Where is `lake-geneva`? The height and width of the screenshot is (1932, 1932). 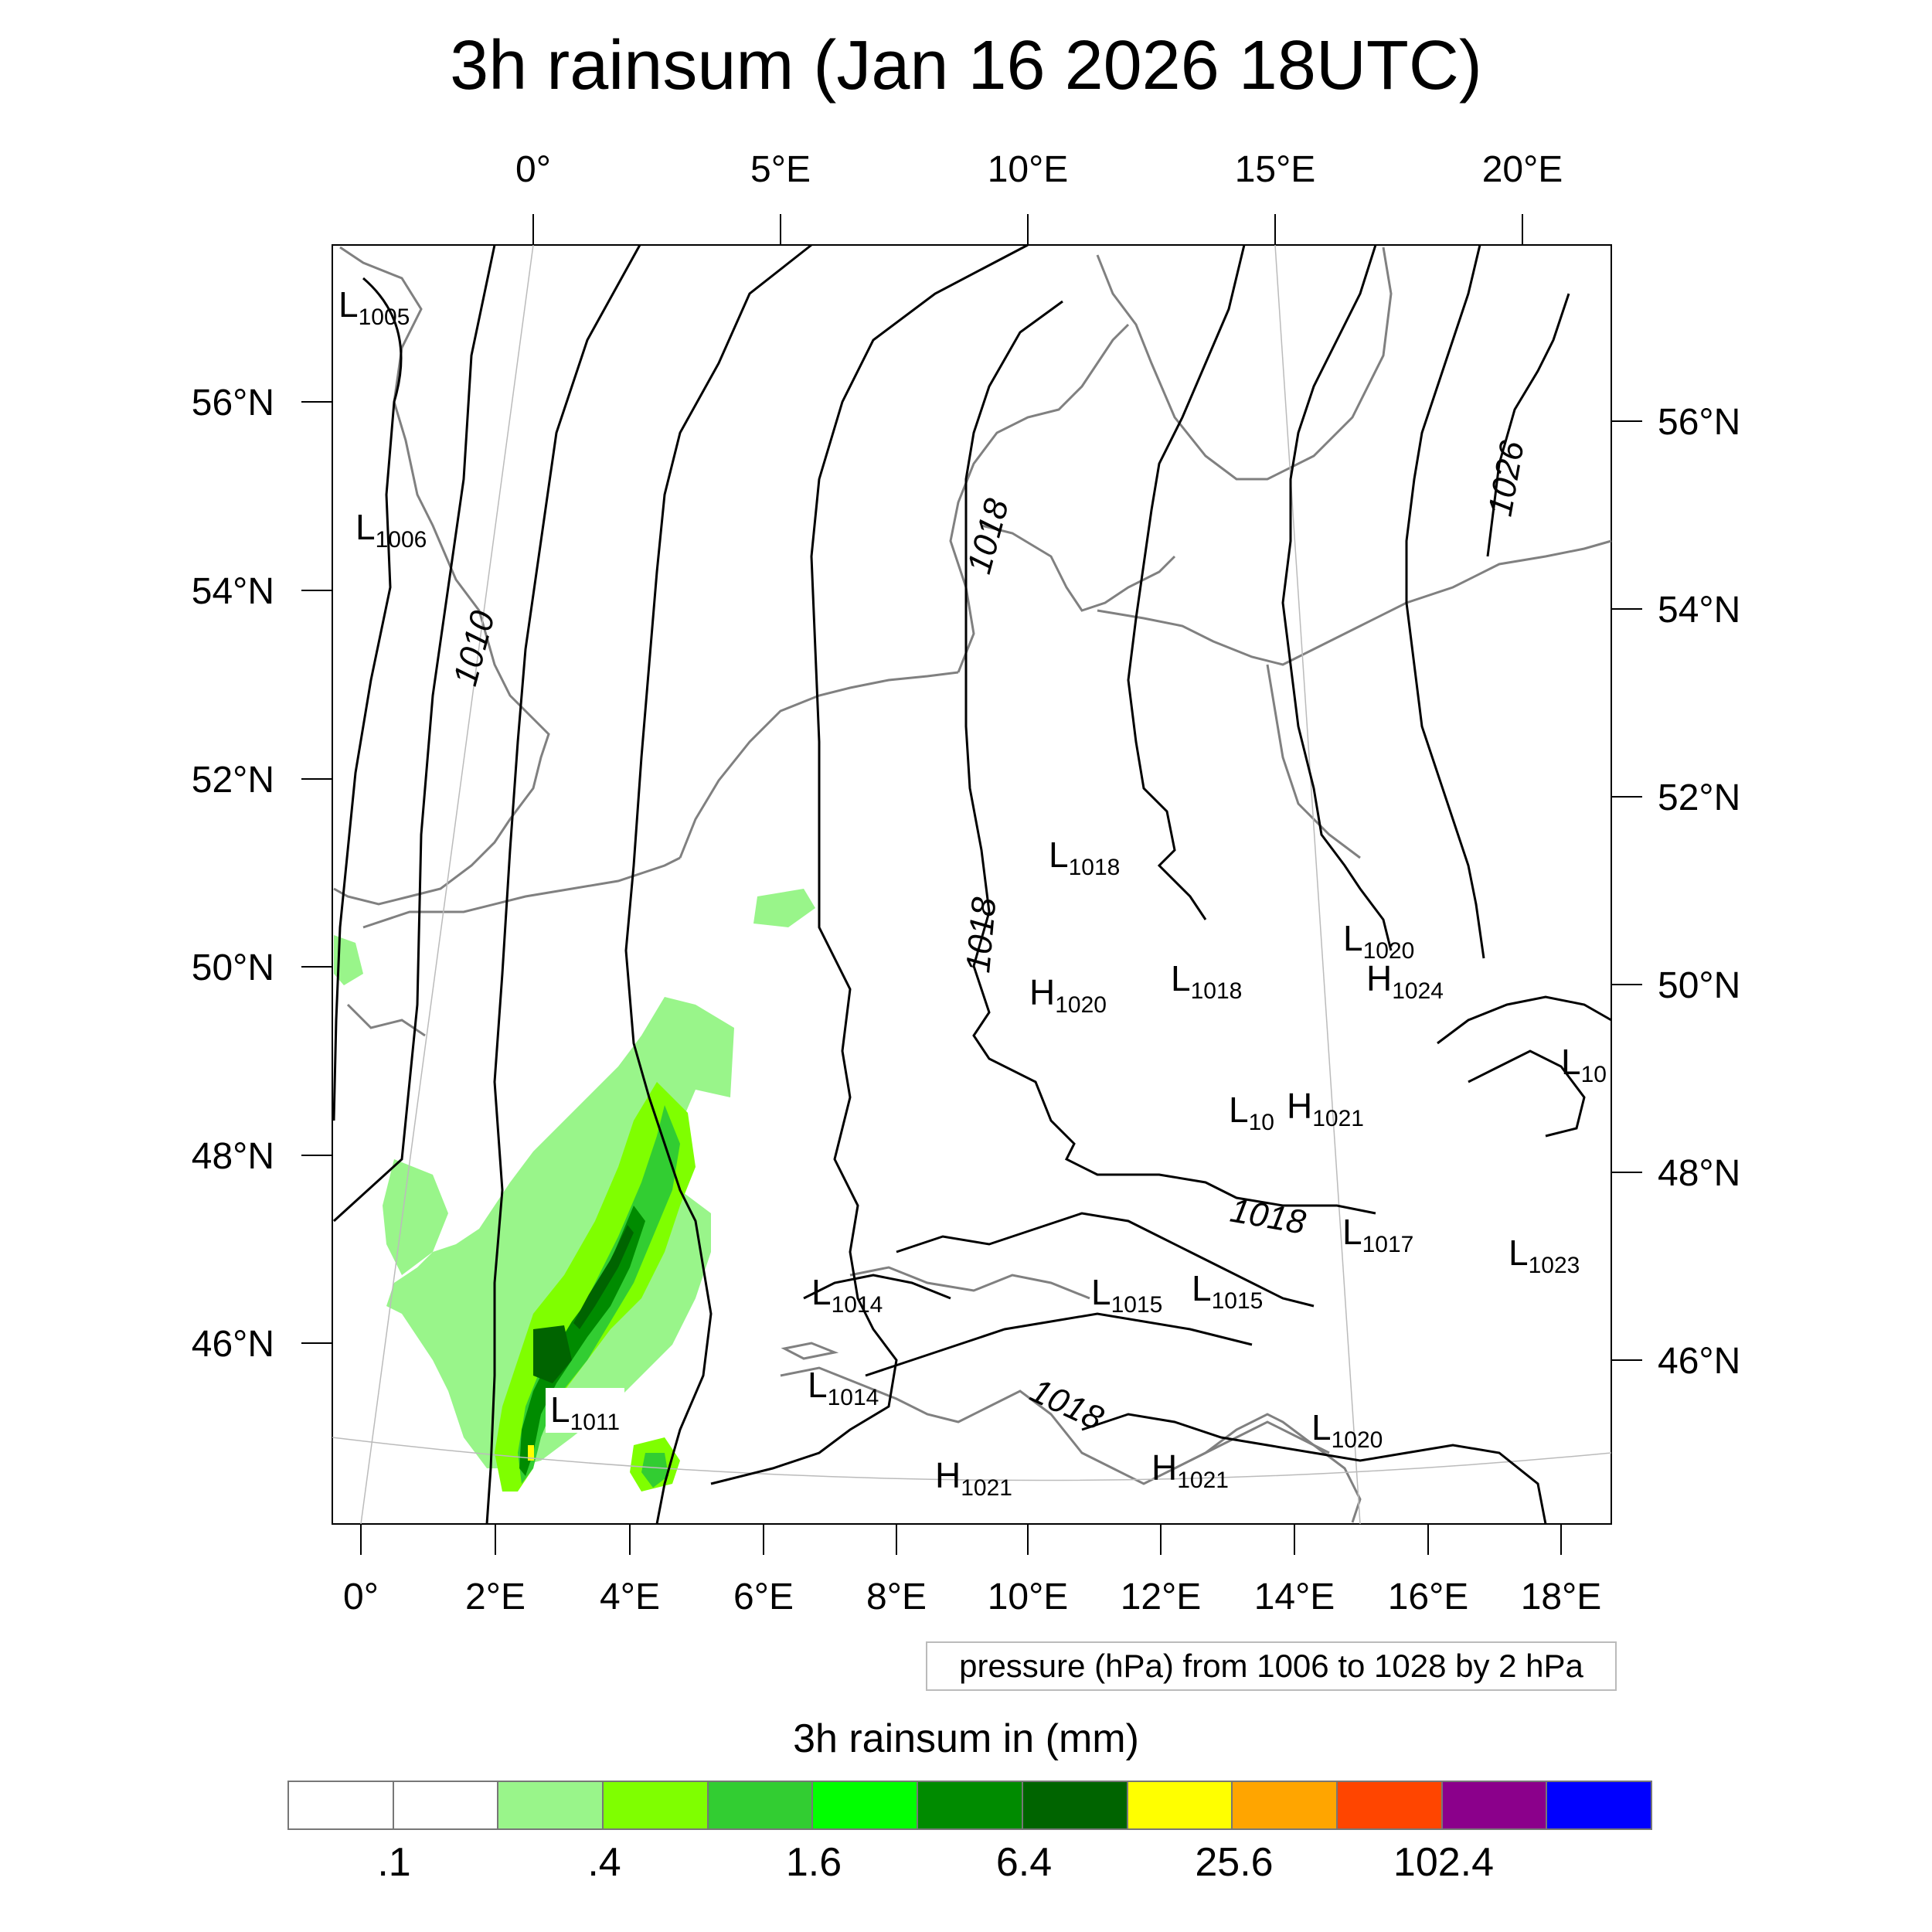
lake-geneva is located at coordinates (810, 1351).